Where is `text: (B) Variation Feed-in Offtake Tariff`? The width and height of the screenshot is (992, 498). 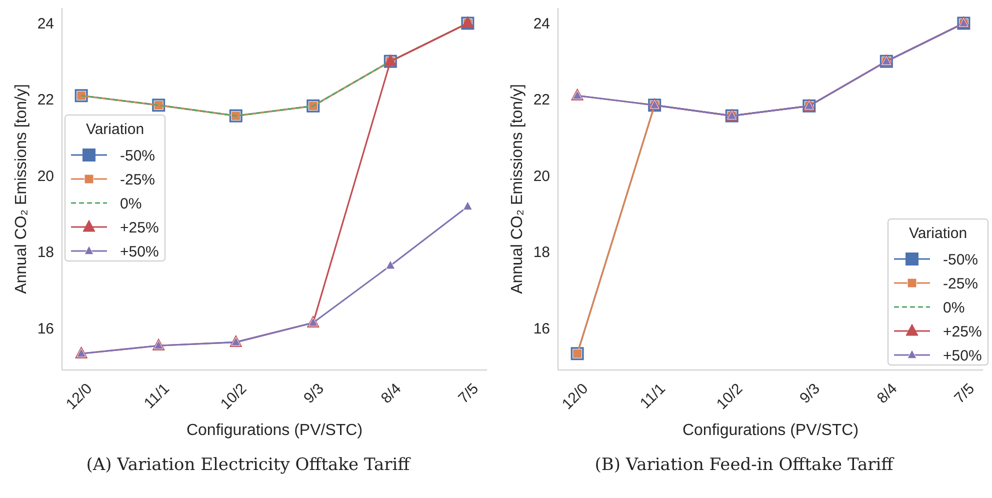 text: (B) Variation Feed-in Offtake Tariff is located at coordinates (745, 465).